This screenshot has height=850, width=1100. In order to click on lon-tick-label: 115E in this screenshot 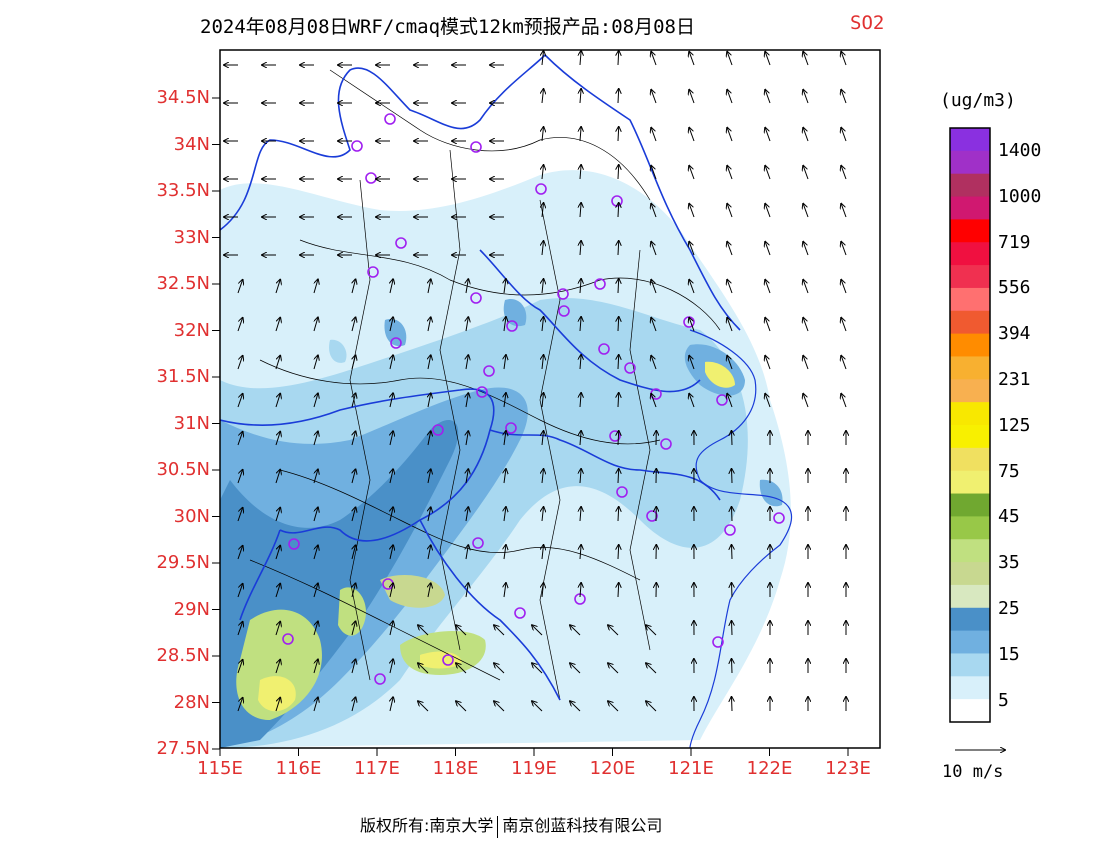, I will do `click(220, 768)`.